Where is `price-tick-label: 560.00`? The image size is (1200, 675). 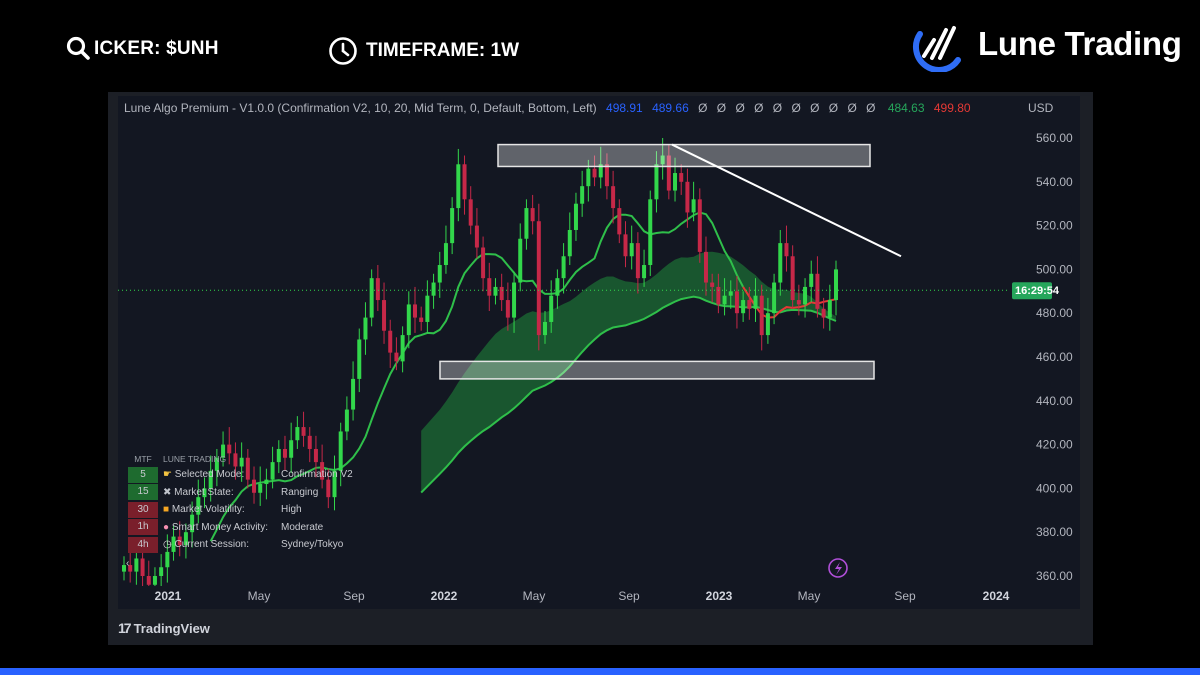
price-tick-label: 560.00 is located at coordinates (1054, 138).